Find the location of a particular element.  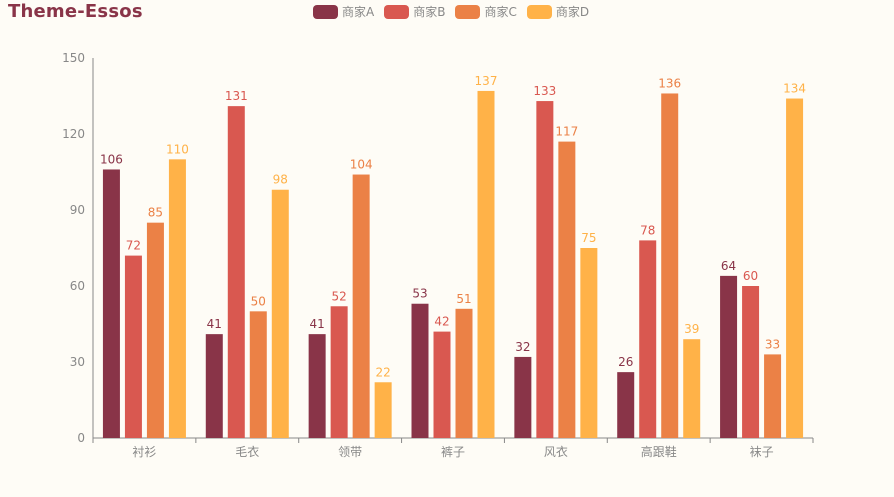

x-tick-label: 领带 is located at coordinates (350, 452).